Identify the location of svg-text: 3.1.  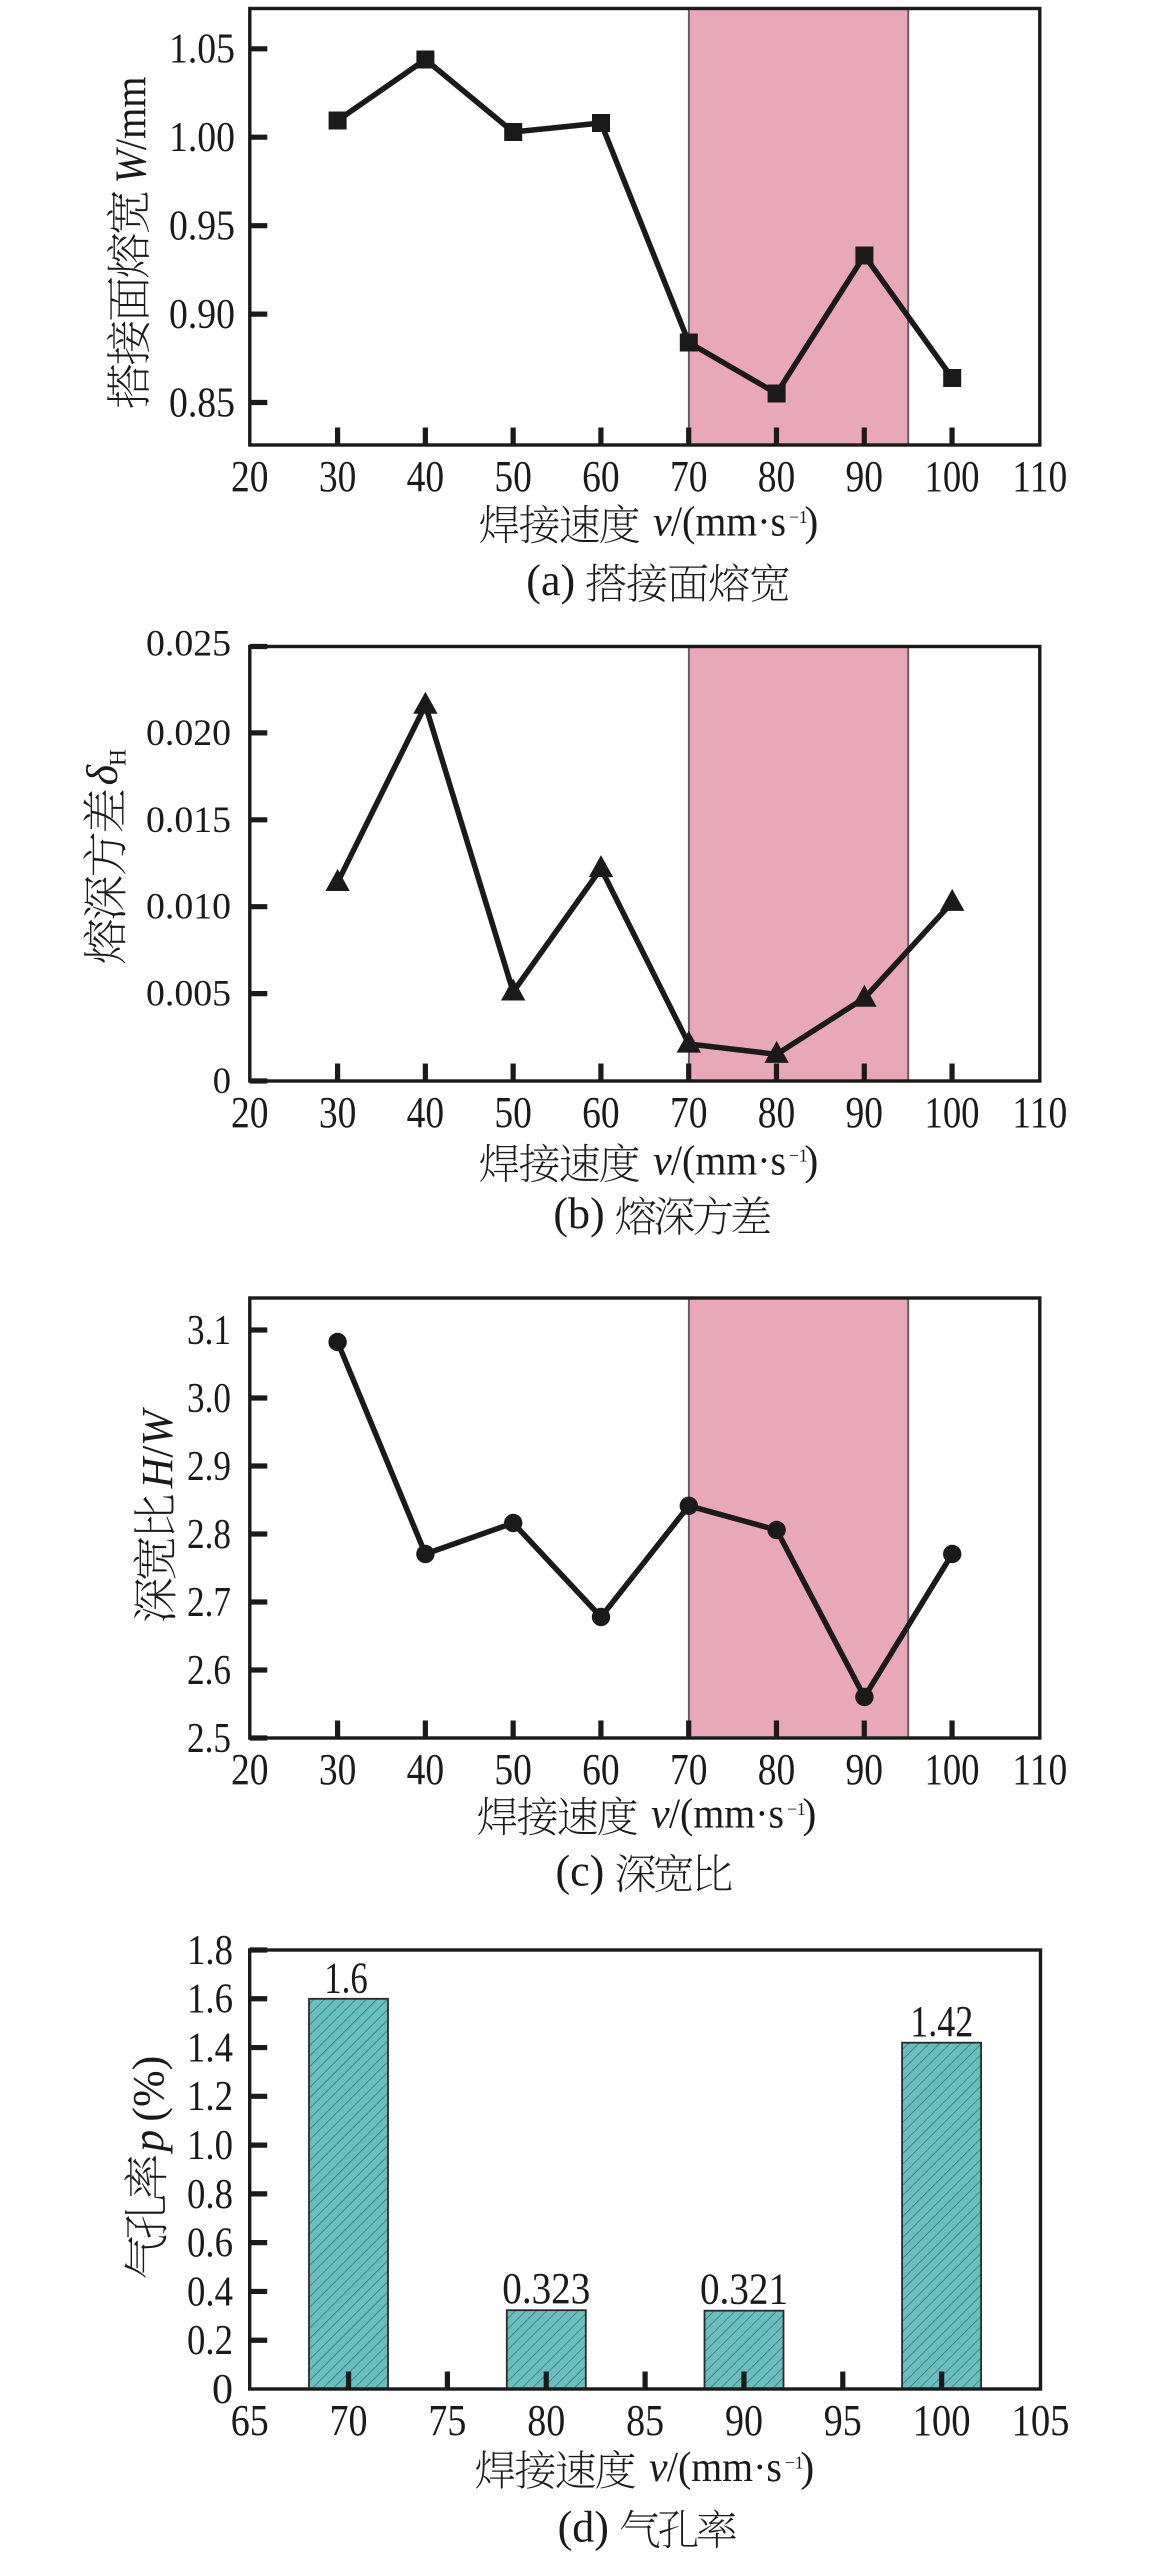
(209, 1331).